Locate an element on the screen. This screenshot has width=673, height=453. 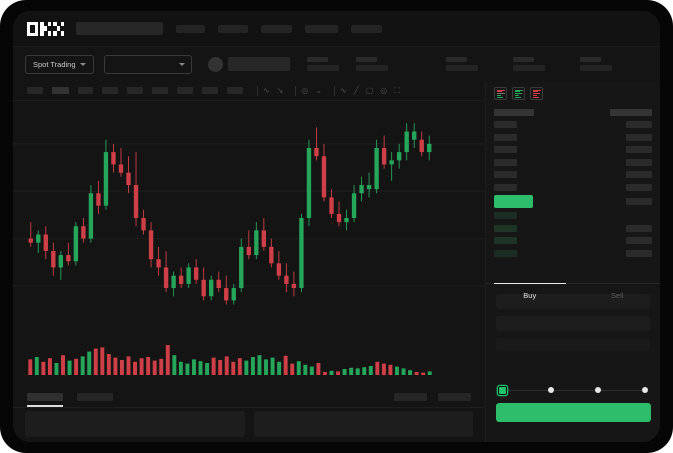
pencil-icon: ╱ is located at coordinates (356, 90).